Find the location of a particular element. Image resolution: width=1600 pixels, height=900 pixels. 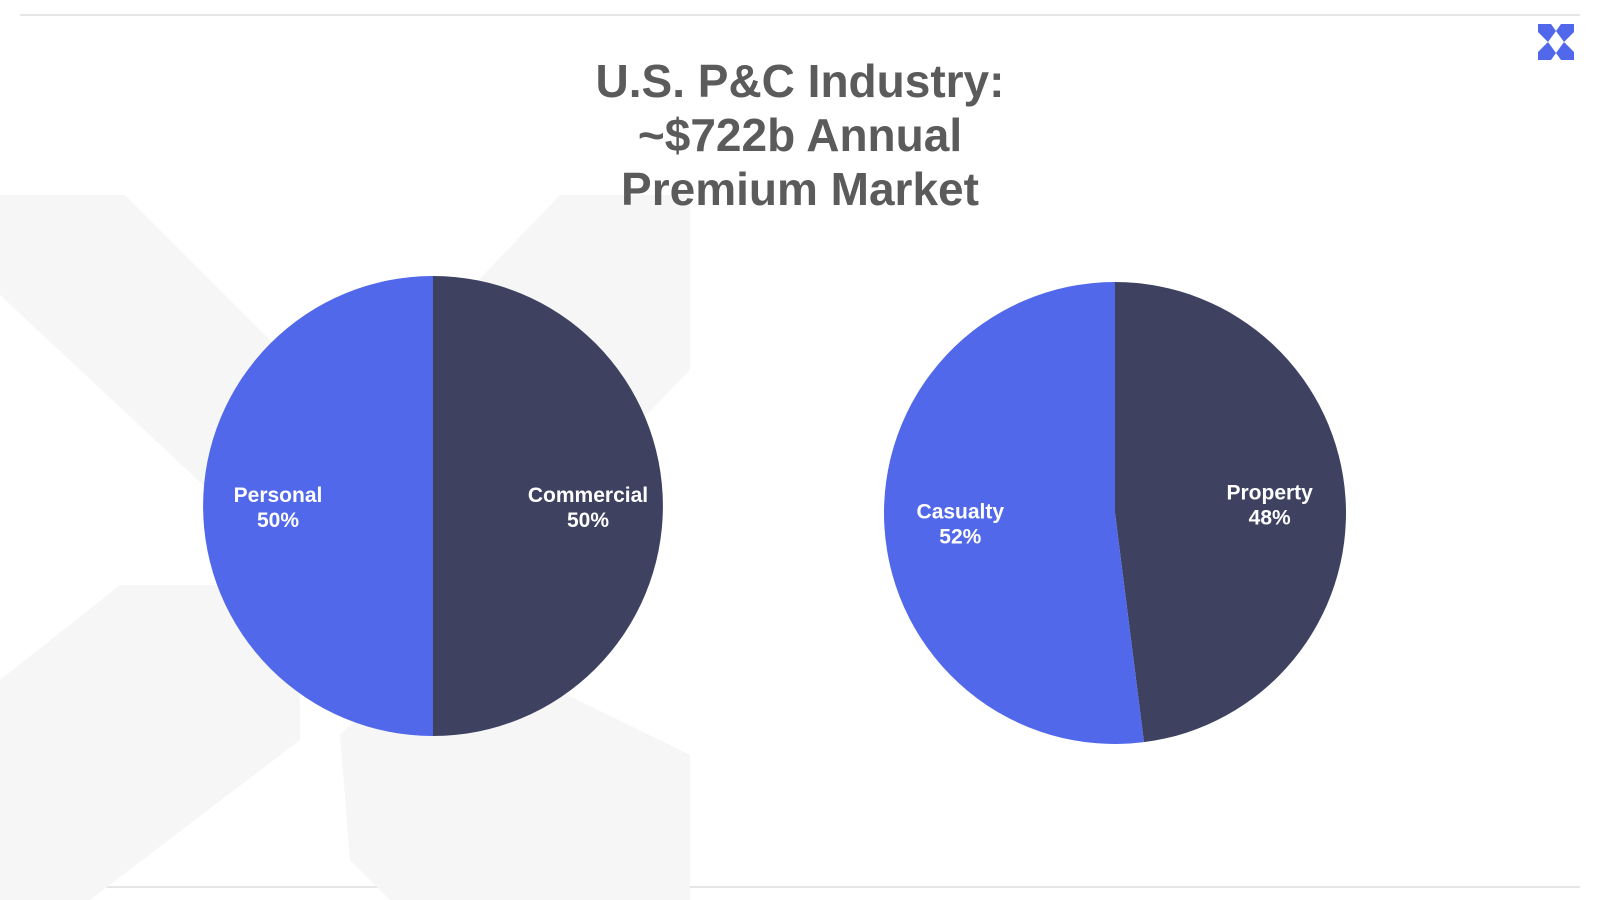

pie-slice-property is located at coordinates (1230, 512).